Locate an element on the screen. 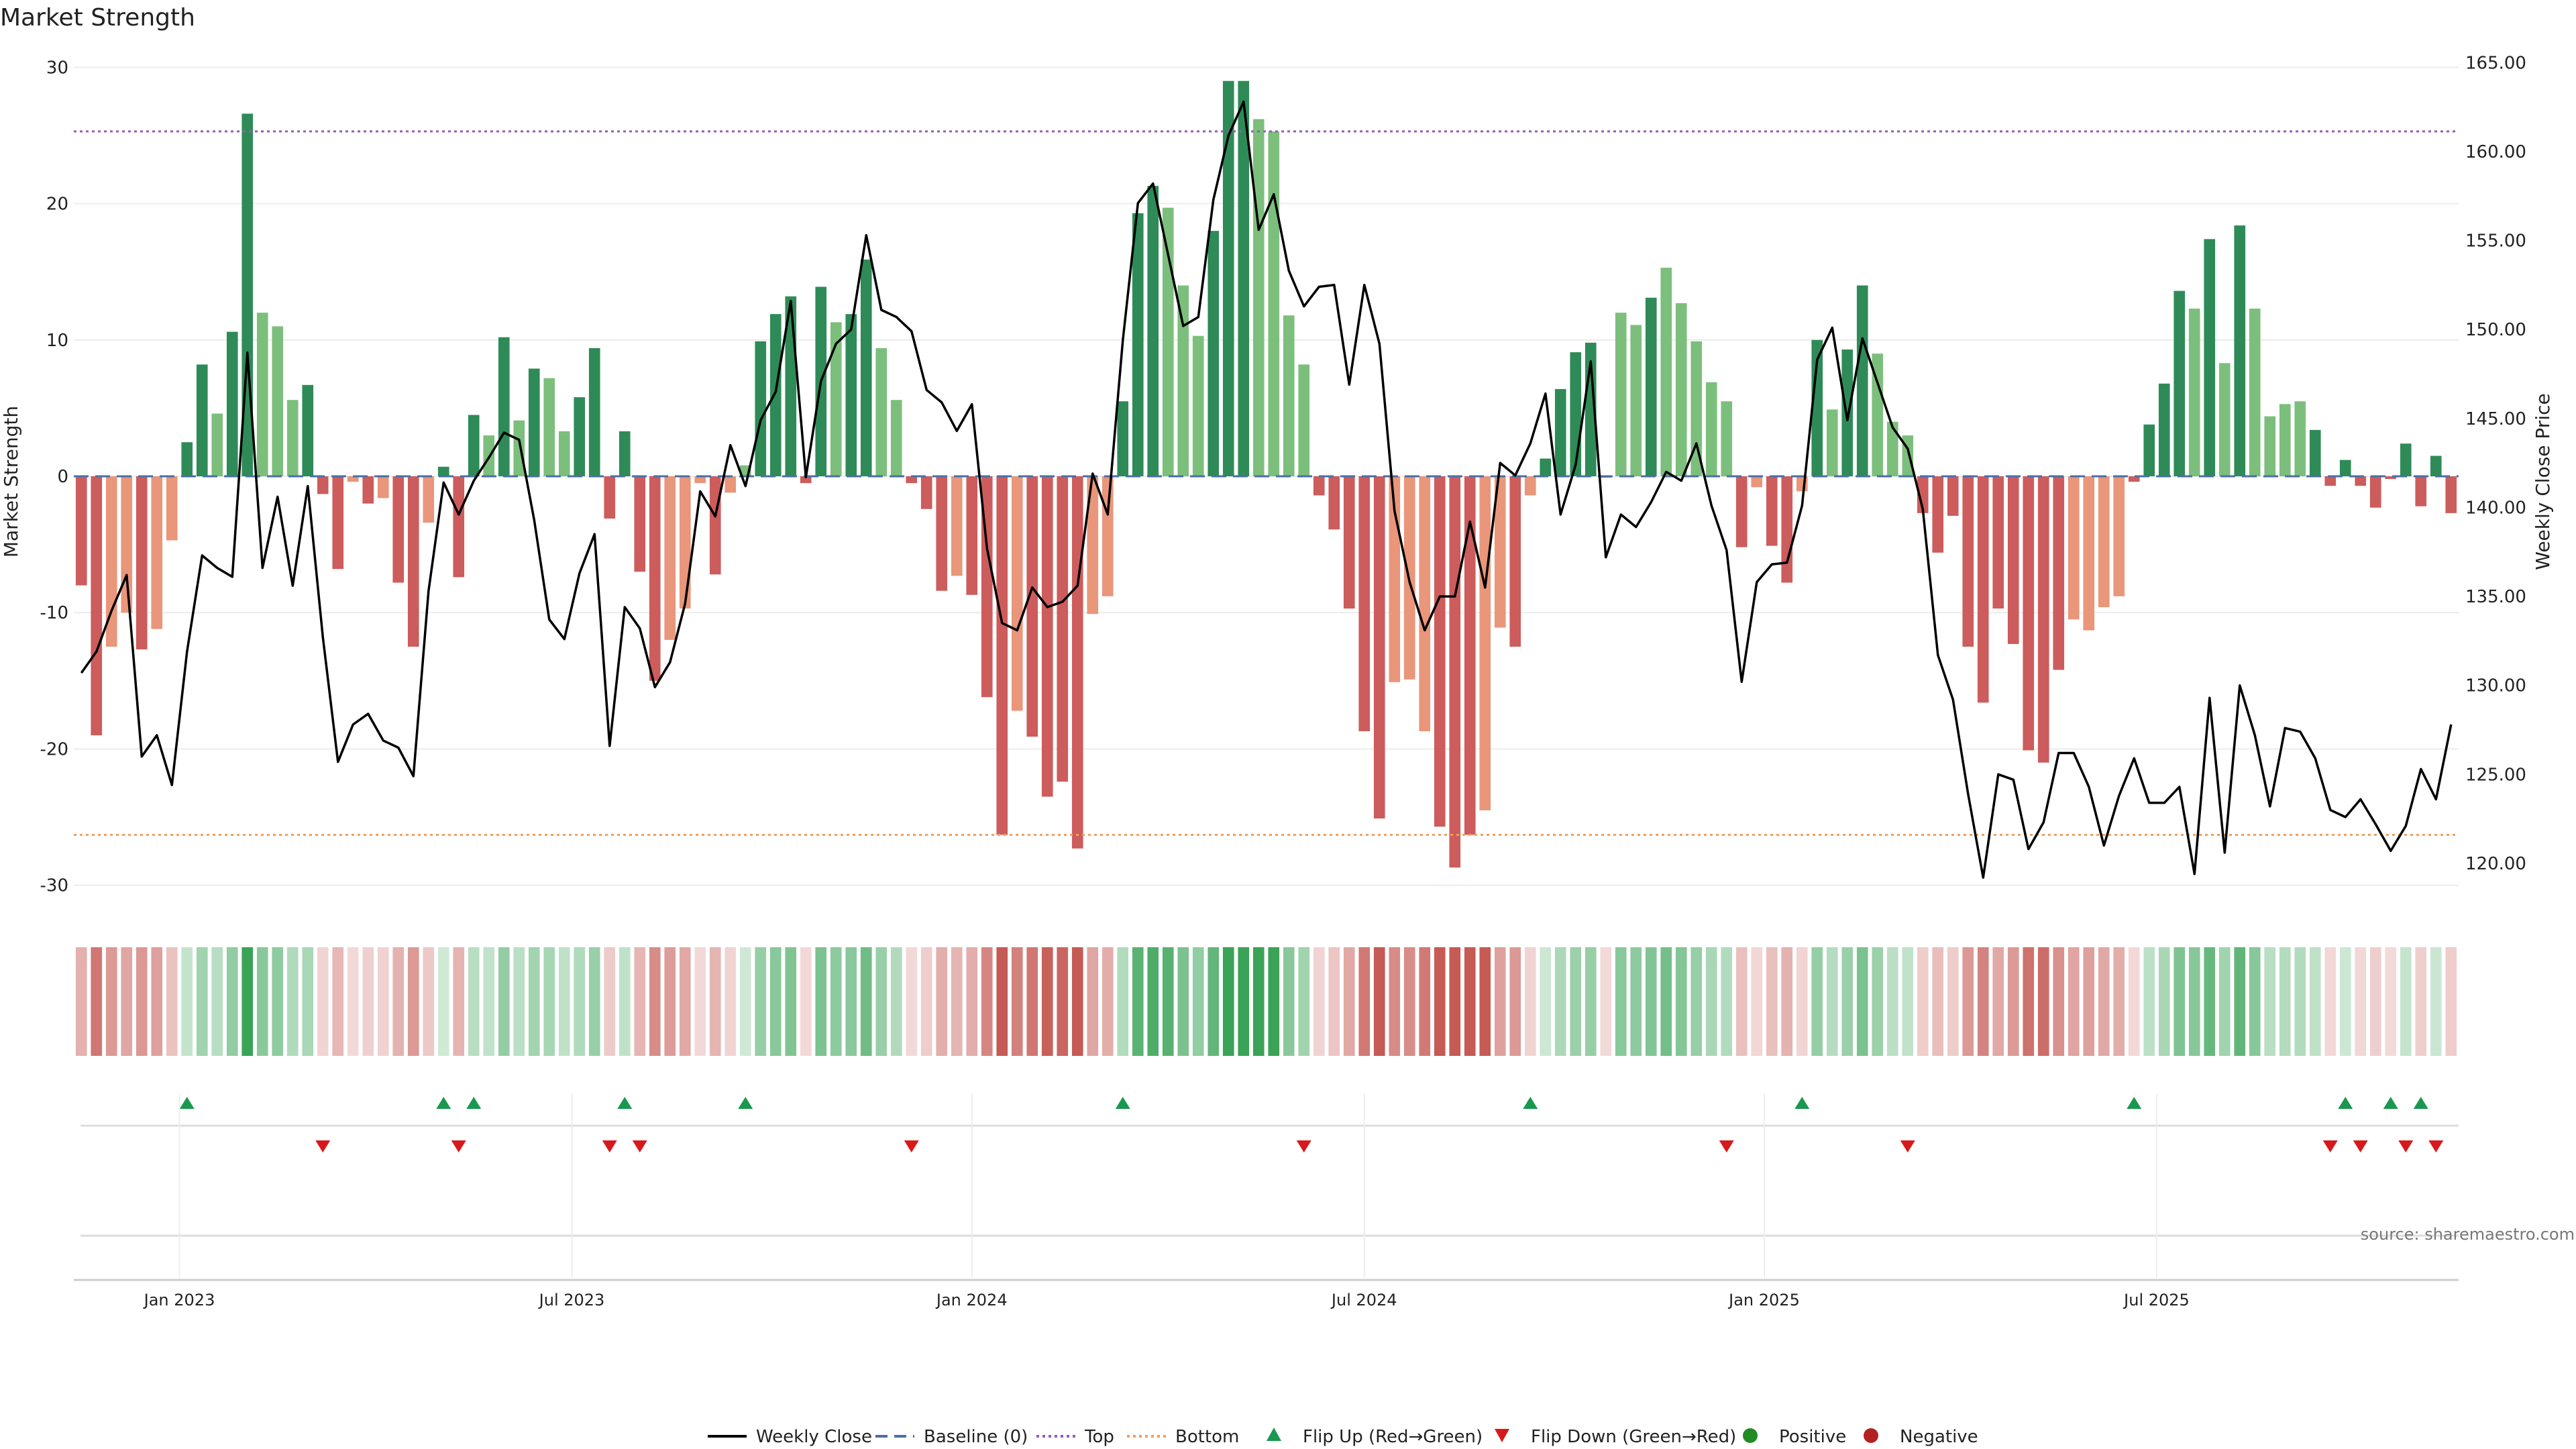  y2-tick-label: 125.00 is located at coordinates (2495, 775).